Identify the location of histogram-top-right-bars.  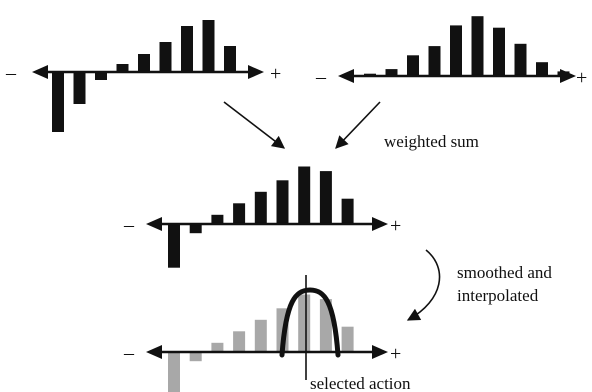
(467, 46).